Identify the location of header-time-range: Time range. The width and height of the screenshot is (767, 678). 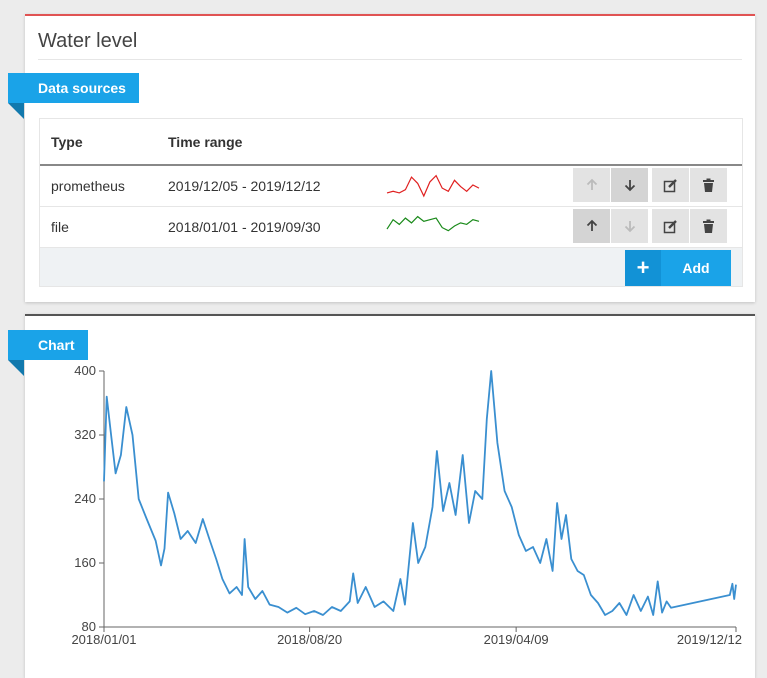
(205, 142).